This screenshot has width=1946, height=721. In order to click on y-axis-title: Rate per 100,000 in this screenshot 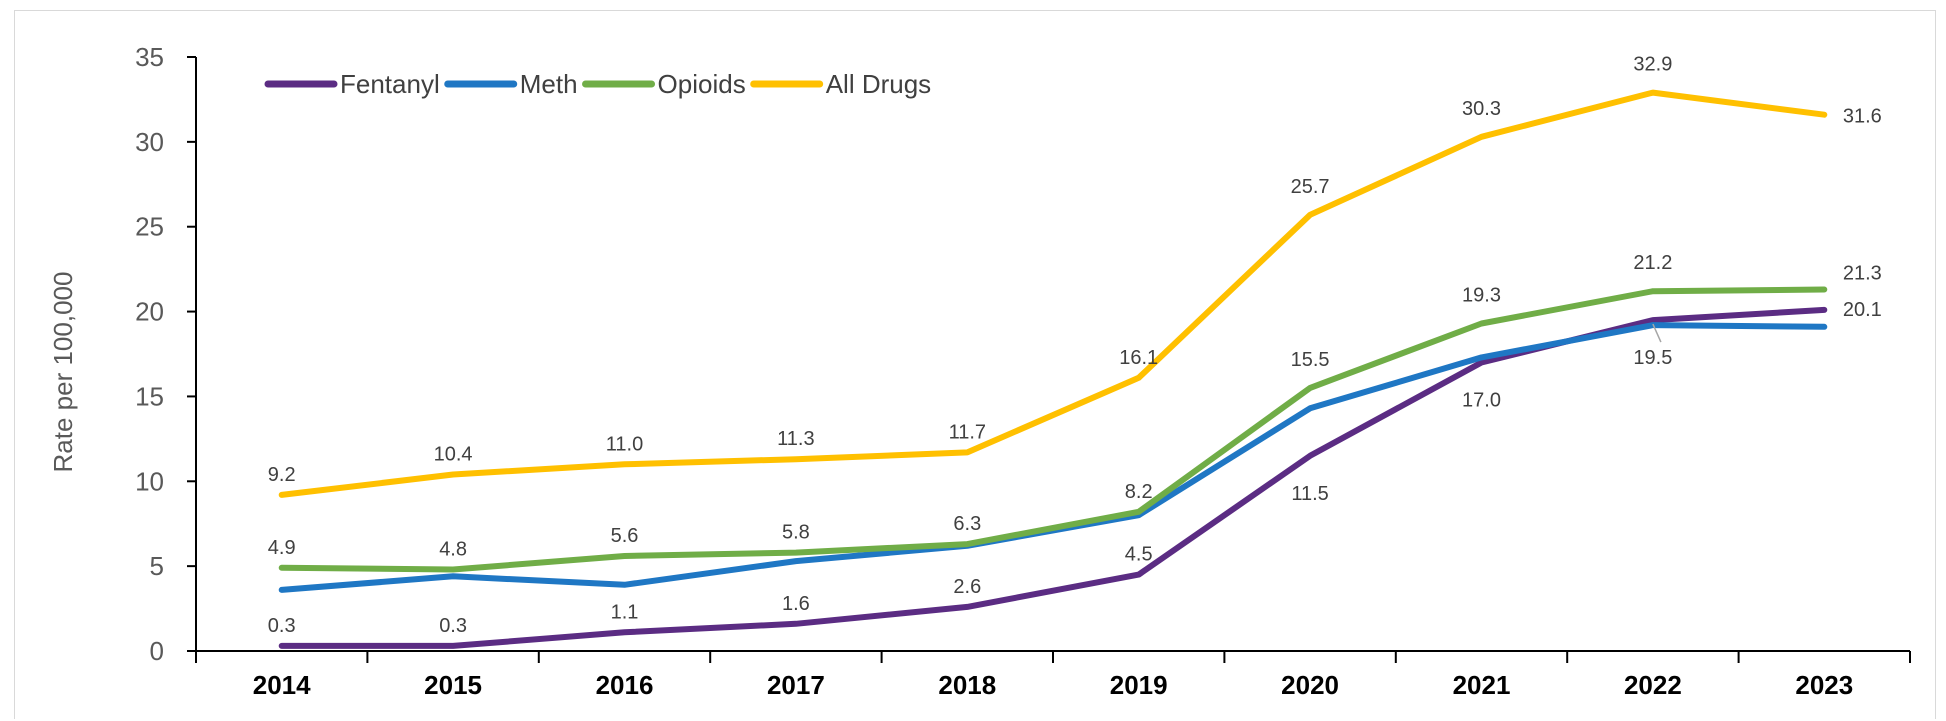, I will do `click(63, 372)`.